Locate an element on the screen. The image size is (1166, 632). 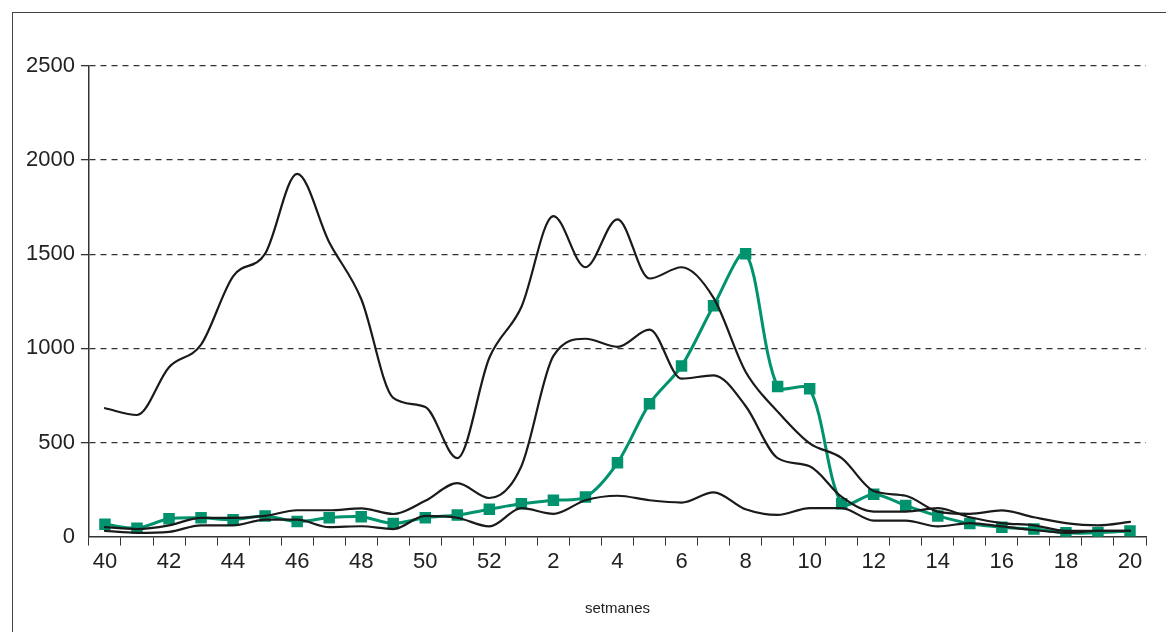
x-tick-label: 10 is located at coordinates (809, 560).